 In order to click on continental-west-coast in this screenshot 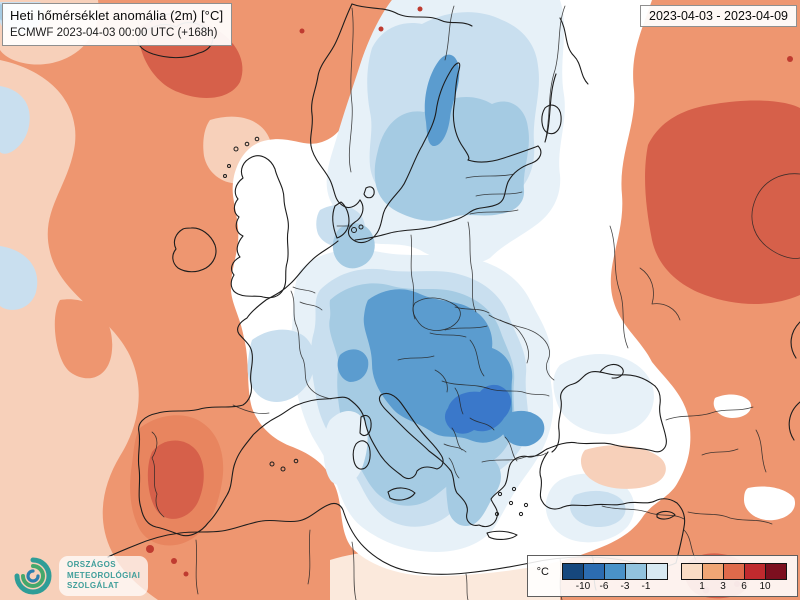, I will do `click(243, 388)`.